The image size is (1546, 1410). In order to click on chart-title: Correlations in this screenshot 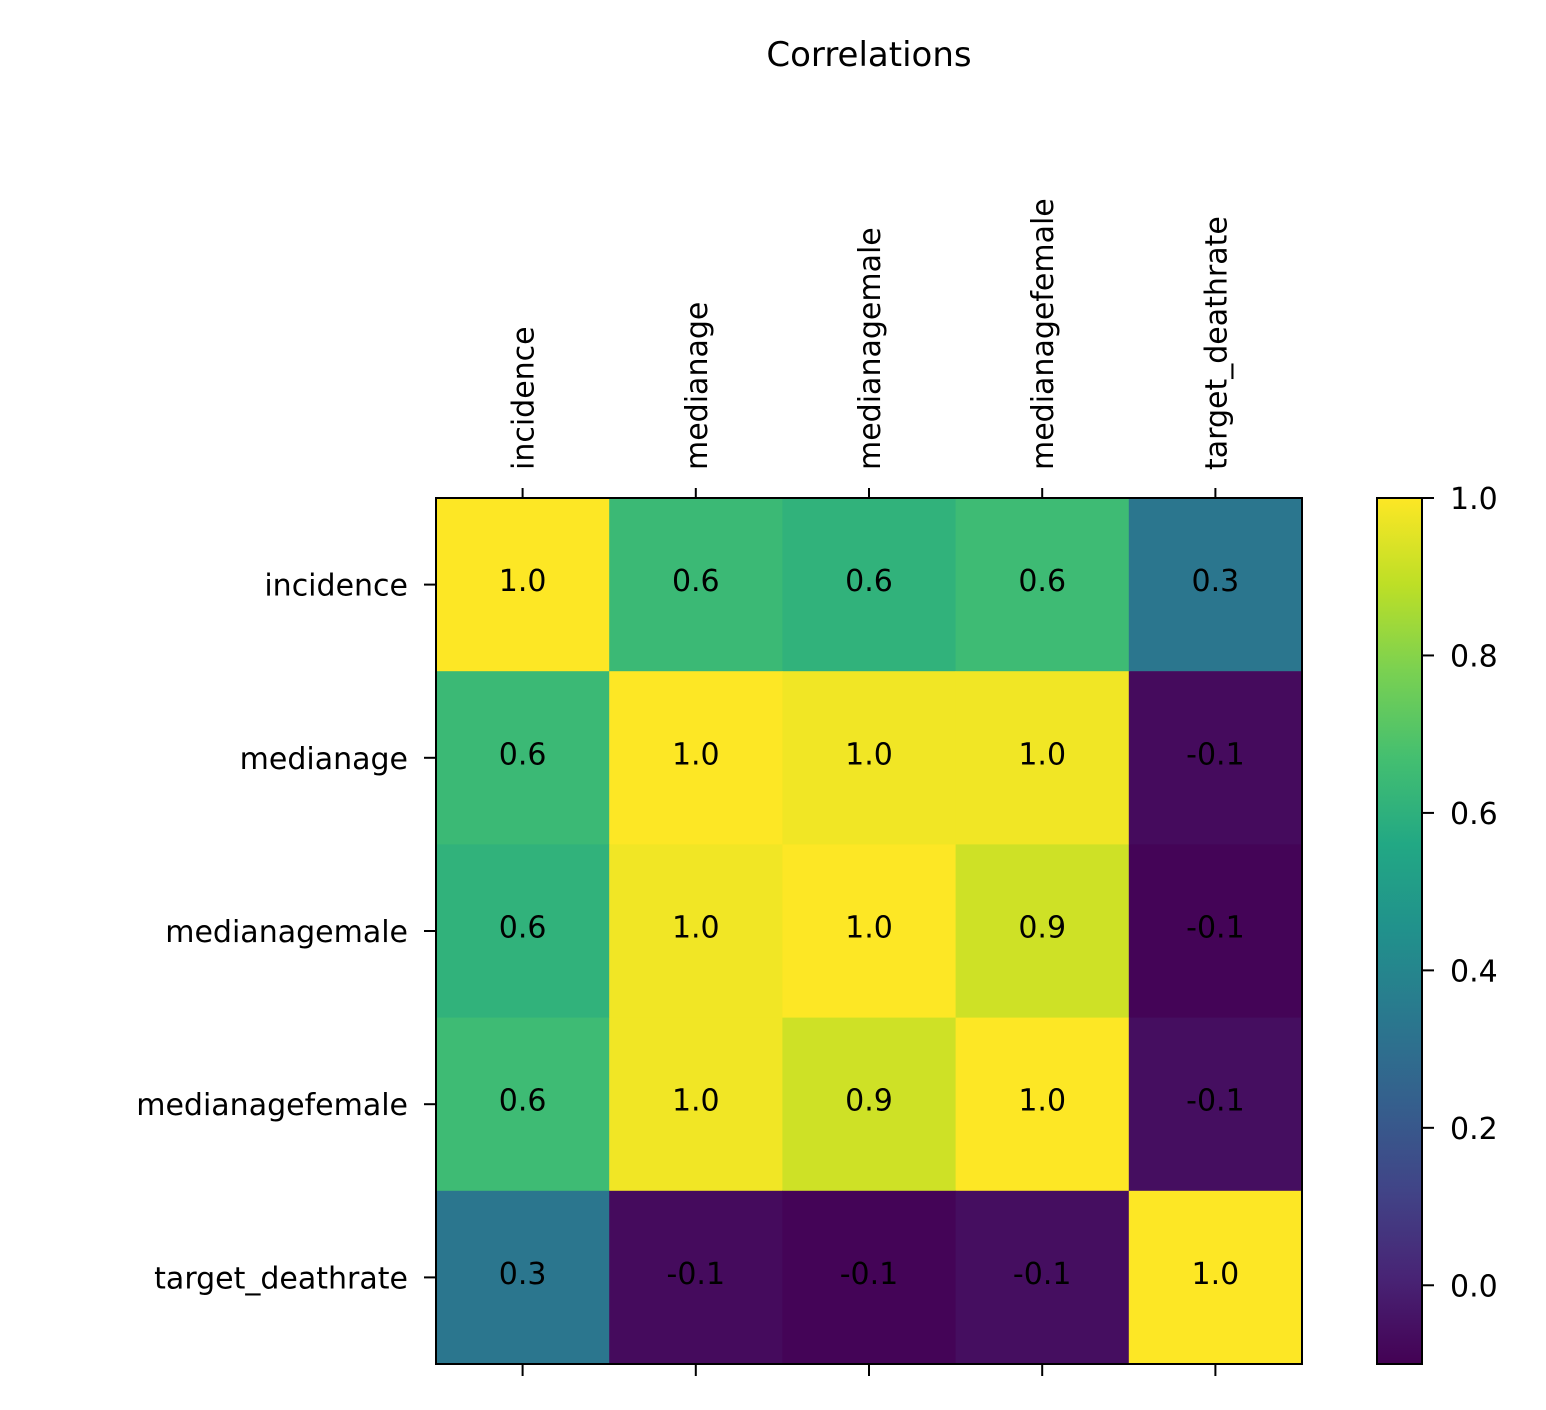, I will do `click(868, 55)`.